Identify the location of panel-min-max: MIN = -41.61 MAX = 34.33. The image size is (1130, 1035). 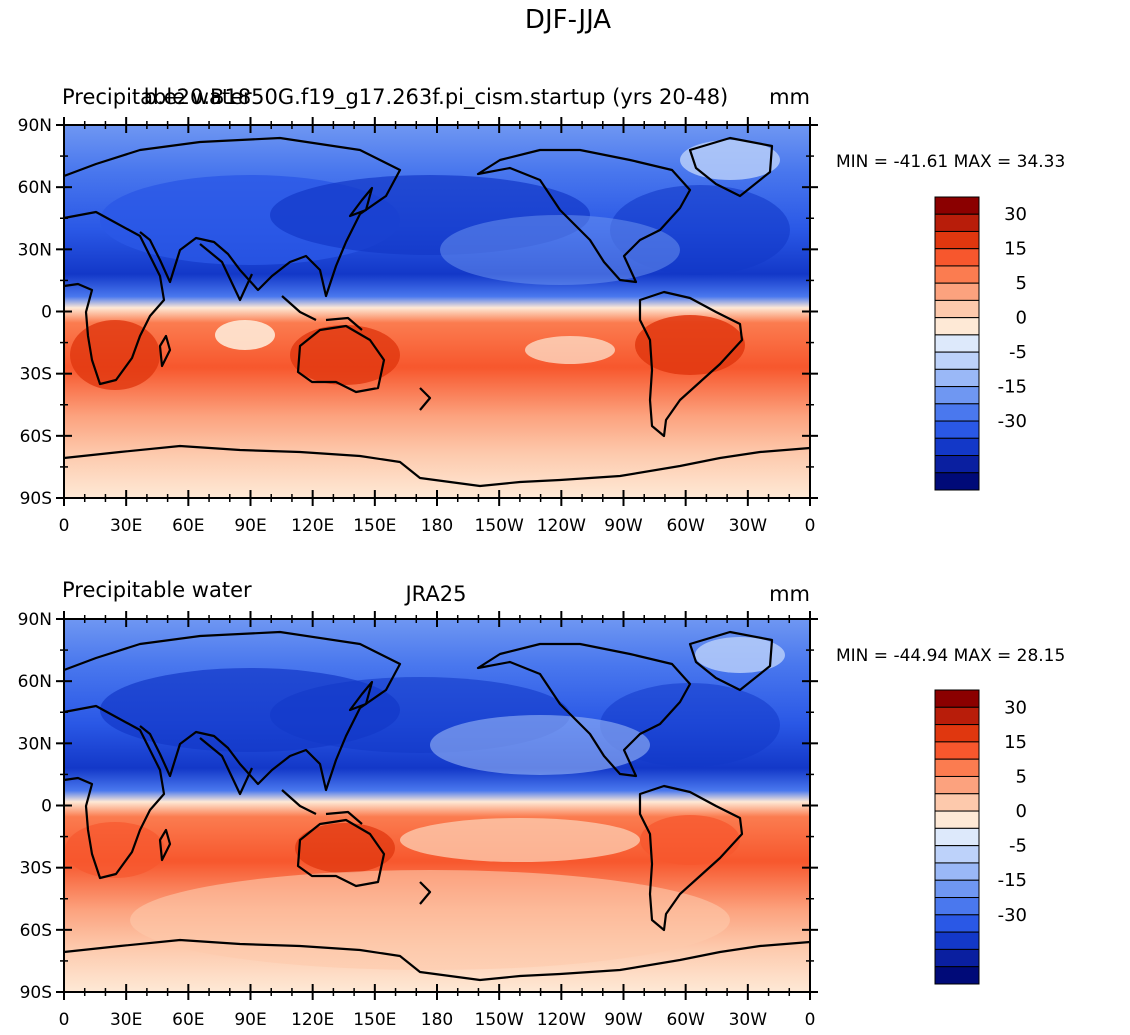
(950, 162).